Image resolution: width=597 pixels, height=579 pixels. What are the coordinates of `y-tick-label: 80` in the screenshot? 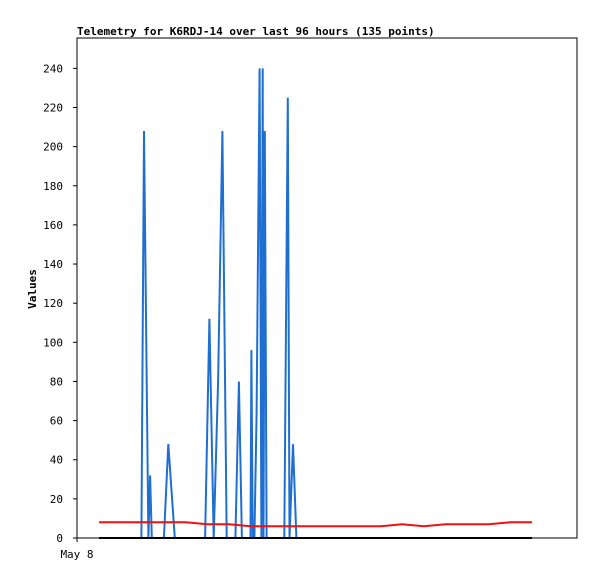 It's located at (56, 381).